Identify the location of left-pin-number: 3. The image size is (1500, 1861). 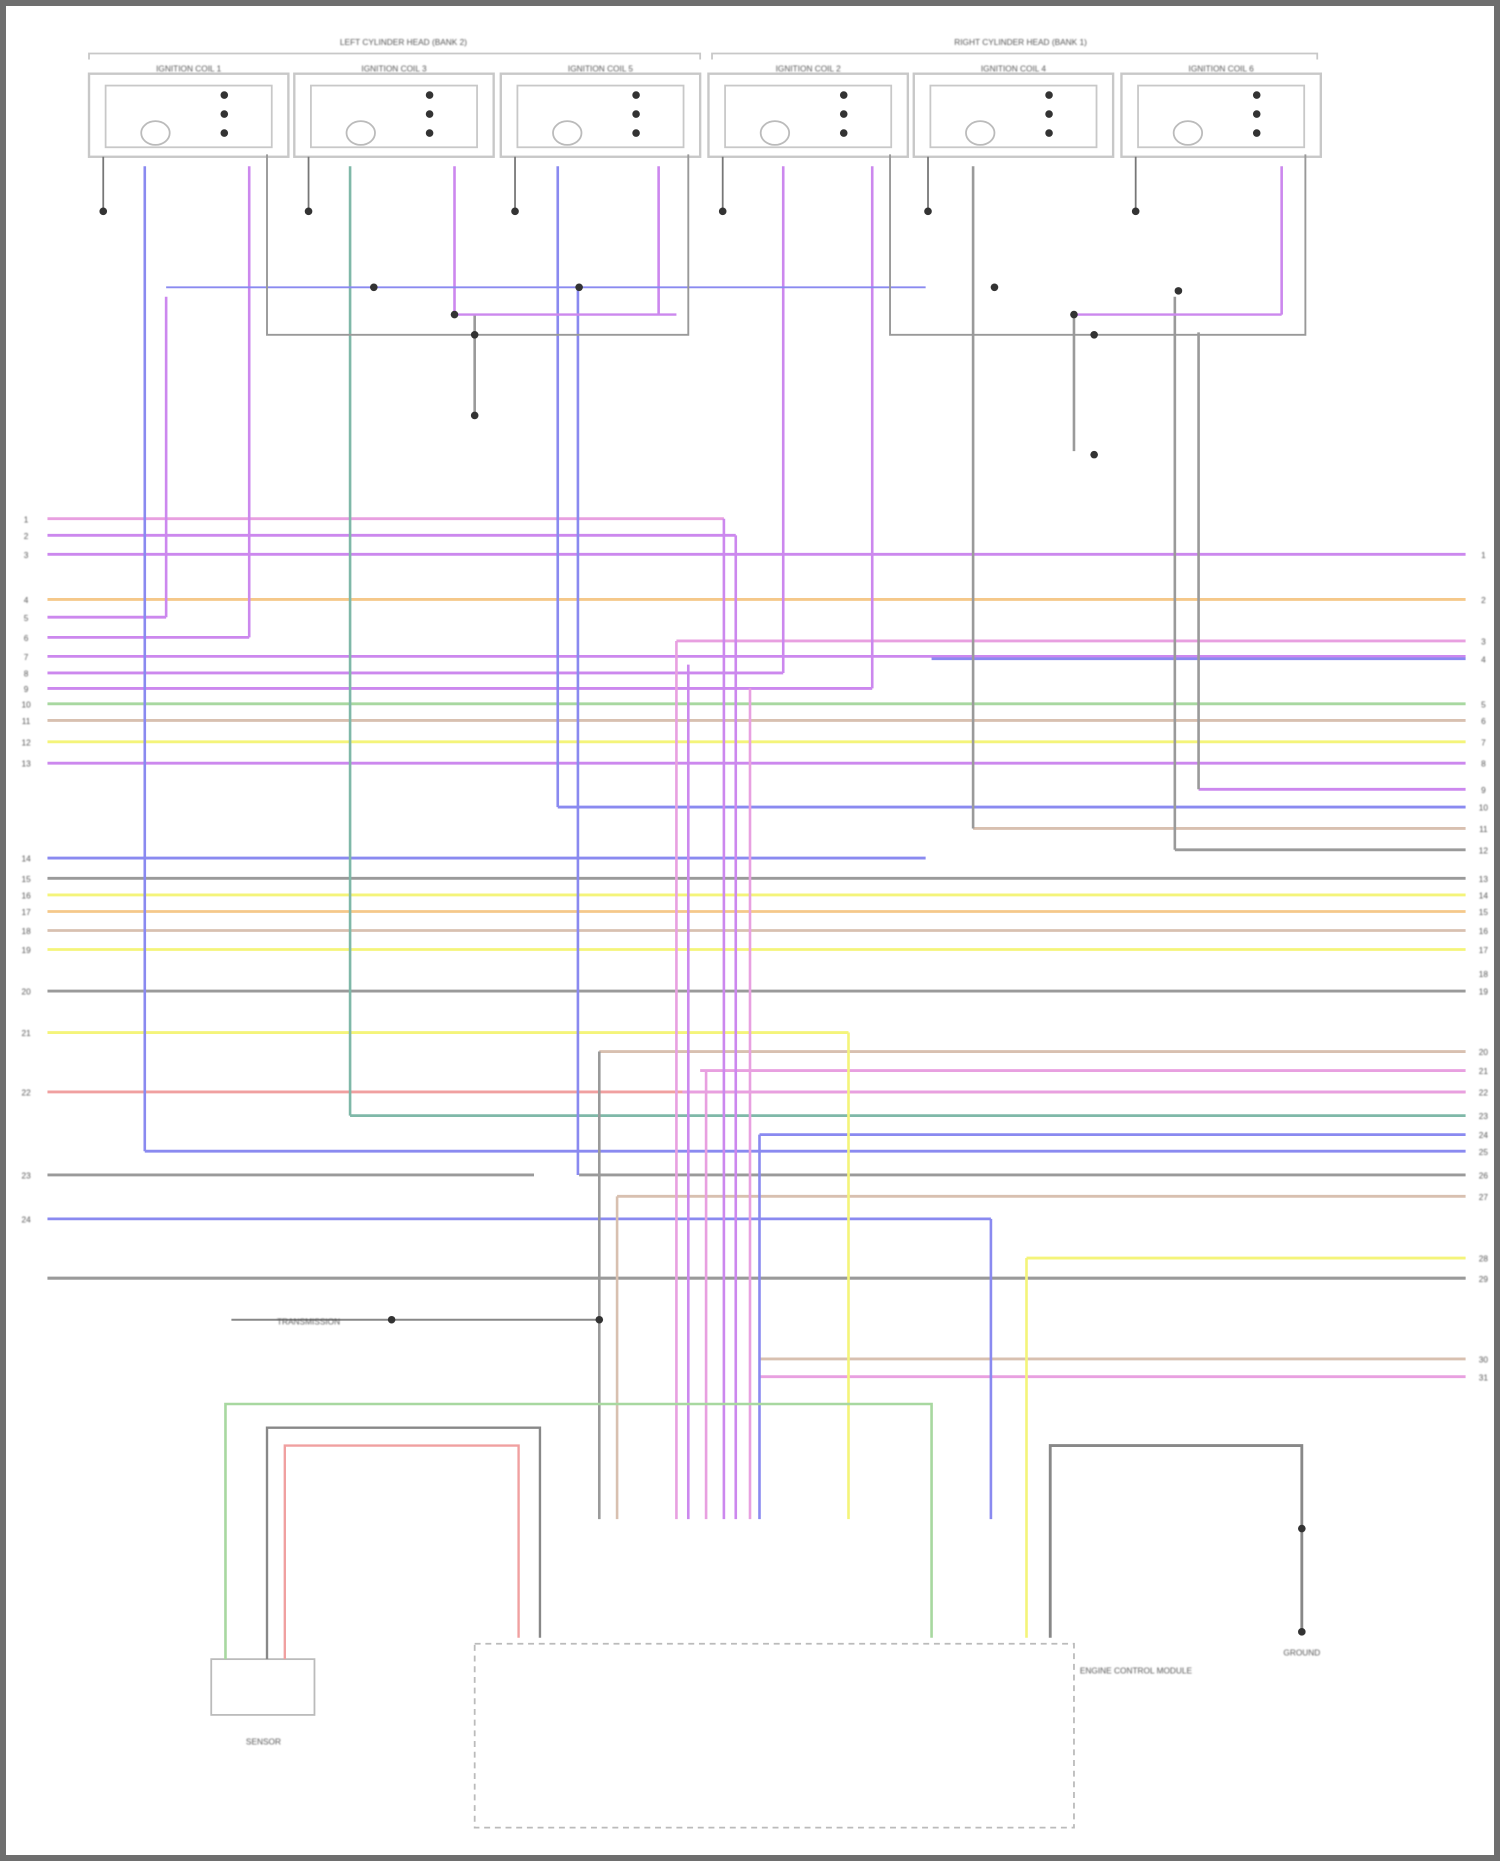
(26, 555).